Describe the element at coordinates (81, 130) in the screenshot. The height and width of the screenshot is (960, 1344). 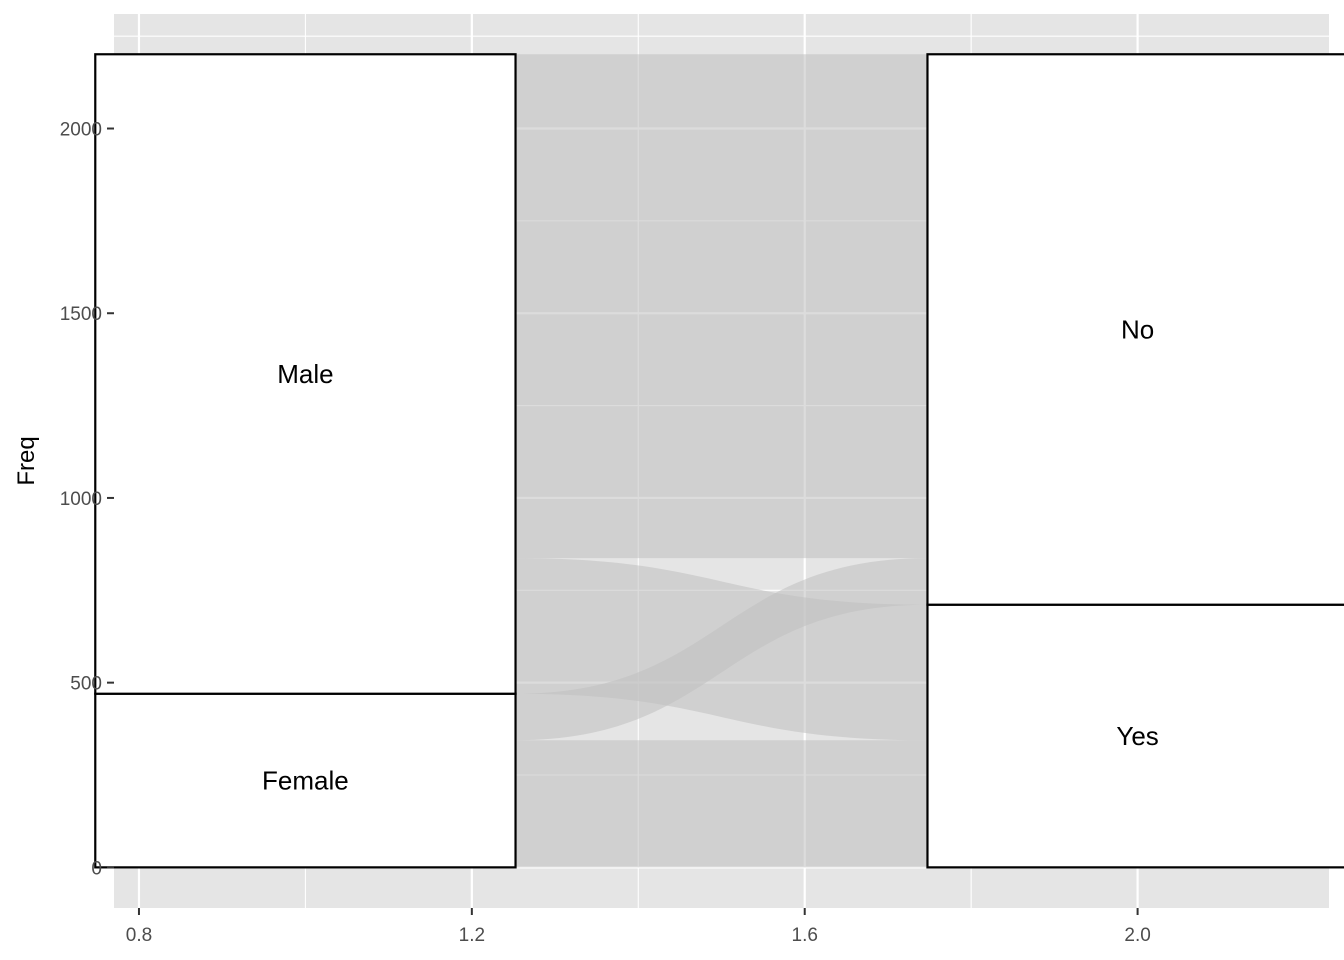
I see `y-tick-label: 2000` at that location.